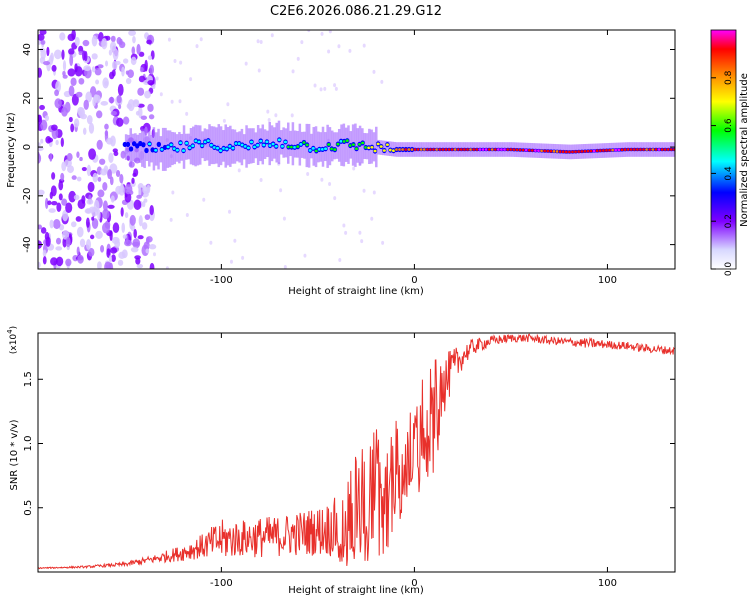 The height and width of the screenshot is (600, 750). I want to click on snr-scale-prefix: (x10, so click(14, 344).